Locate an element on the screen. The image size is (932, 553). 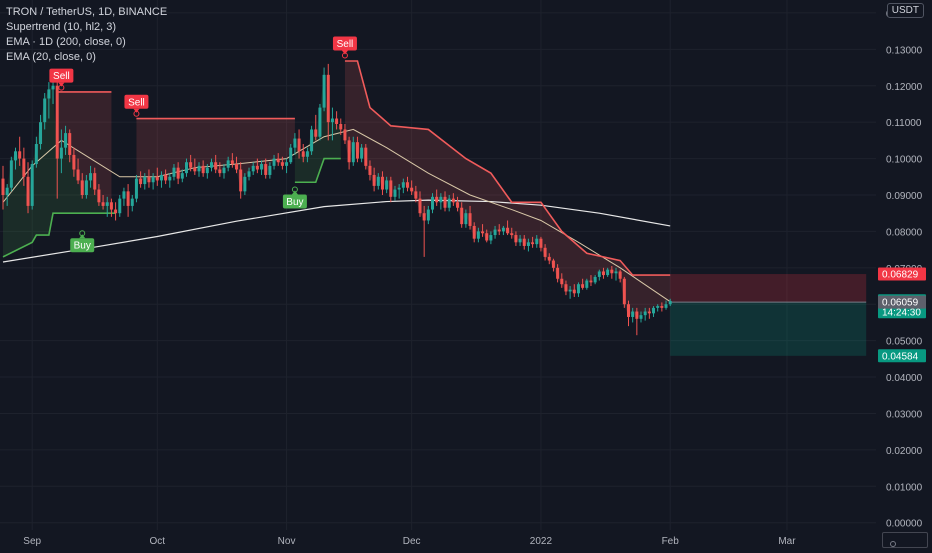
legend-symbol: TRON / TetherUS, 1D, BINANCE is located at coordinates (87, 12).